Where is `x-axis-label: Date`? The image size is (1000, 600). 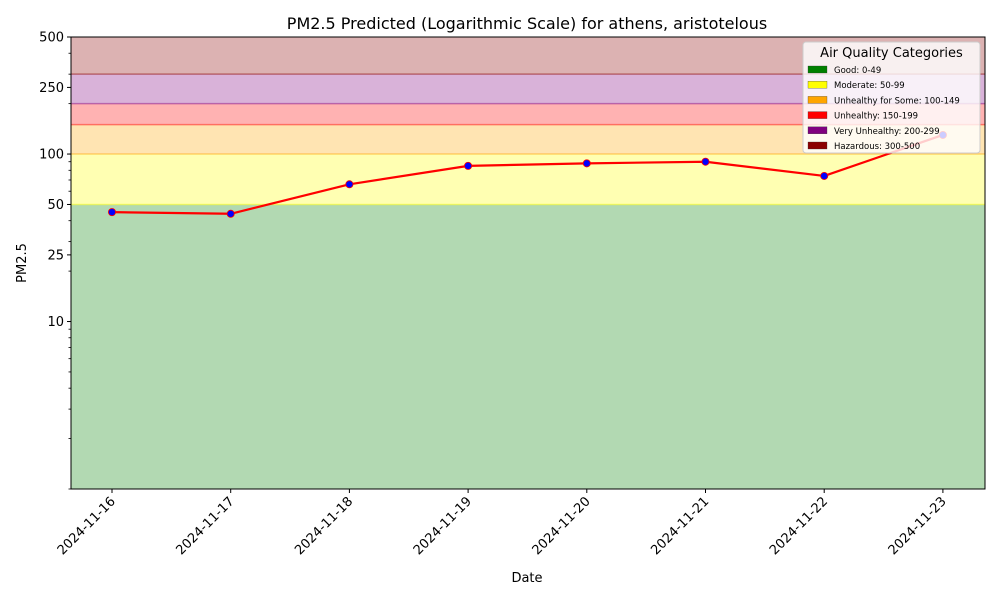
x-axis-label: Date is located at coordinates (526, 578).